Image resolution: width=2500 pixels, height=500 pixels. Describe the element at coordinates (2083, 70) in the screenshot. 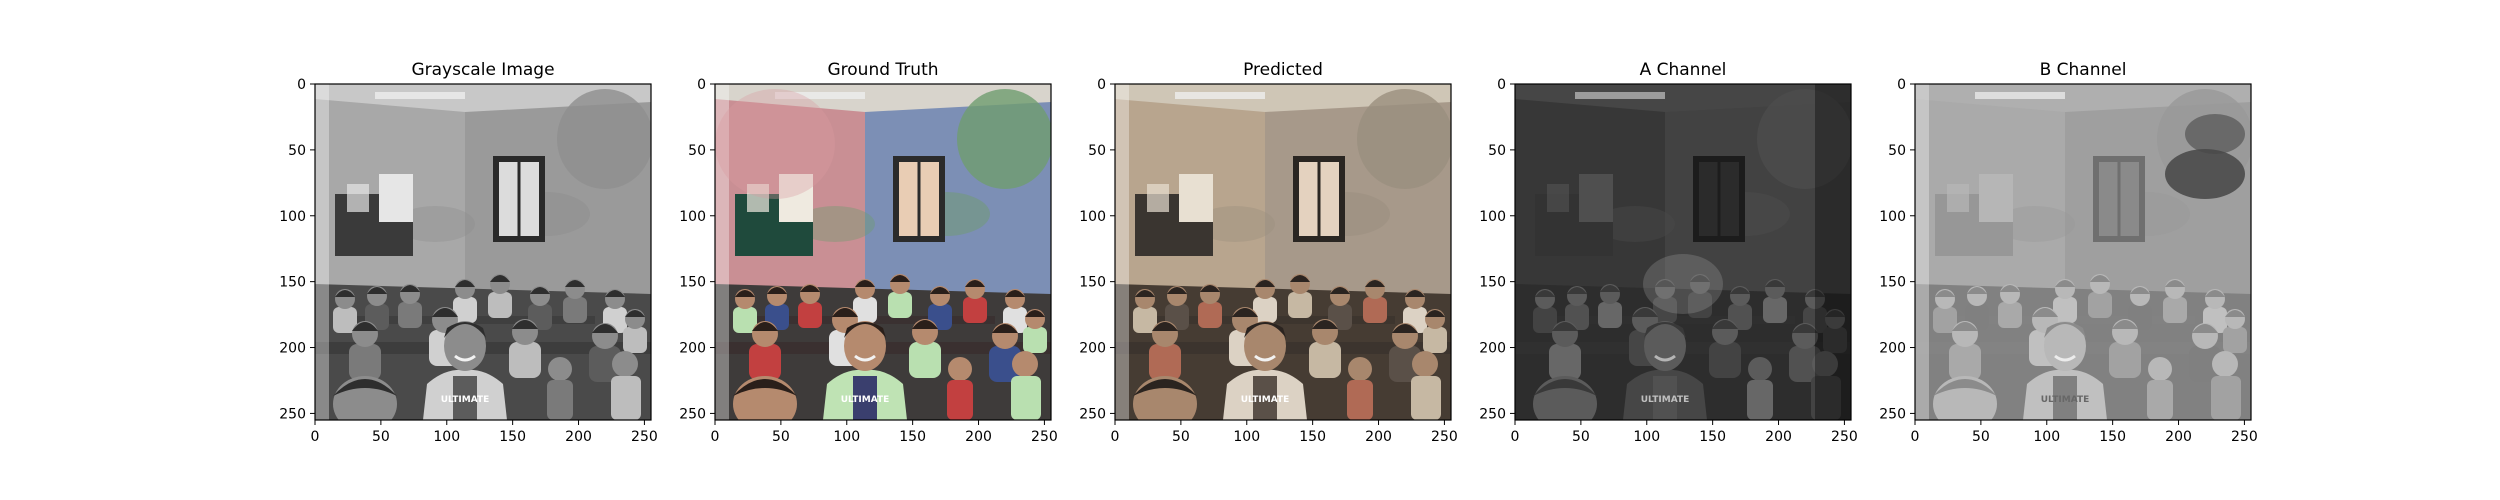

I see `panel-title: B Channel` at that location.